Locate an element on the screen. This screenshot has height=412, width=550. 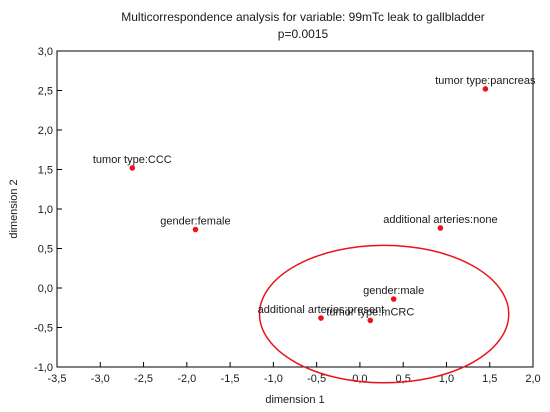
point-label: additional arteries:none is located at coordinates (440, 220).